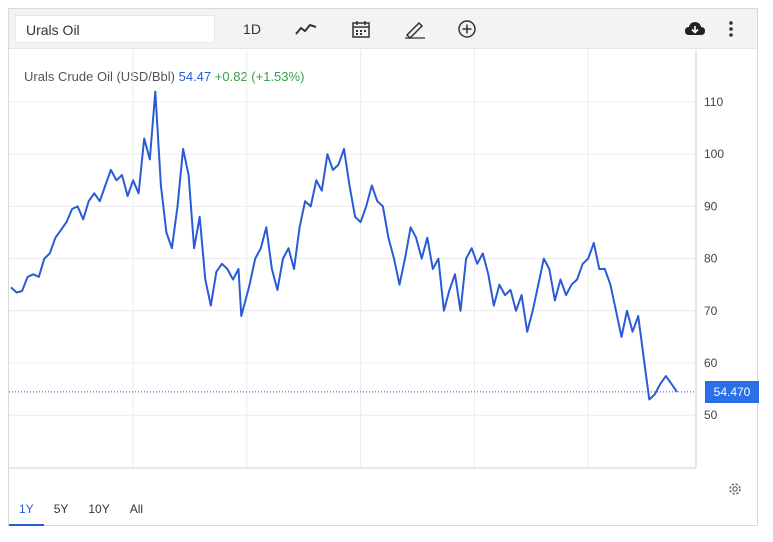 The image size is (773, 542). I want to click on line-chart-icon, so click(306, 29).